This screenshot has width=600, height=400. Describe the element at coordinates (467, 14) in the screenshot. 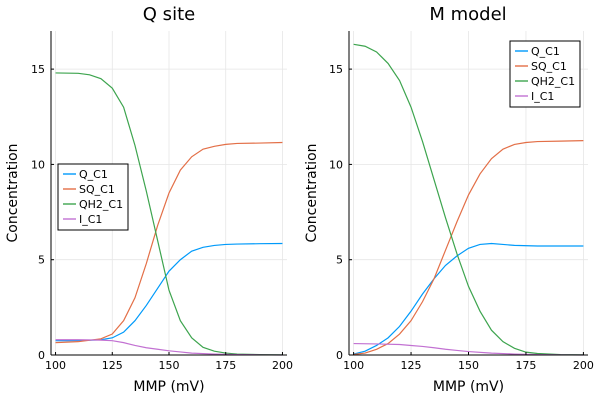

I see `chart-title: M model` at that location.